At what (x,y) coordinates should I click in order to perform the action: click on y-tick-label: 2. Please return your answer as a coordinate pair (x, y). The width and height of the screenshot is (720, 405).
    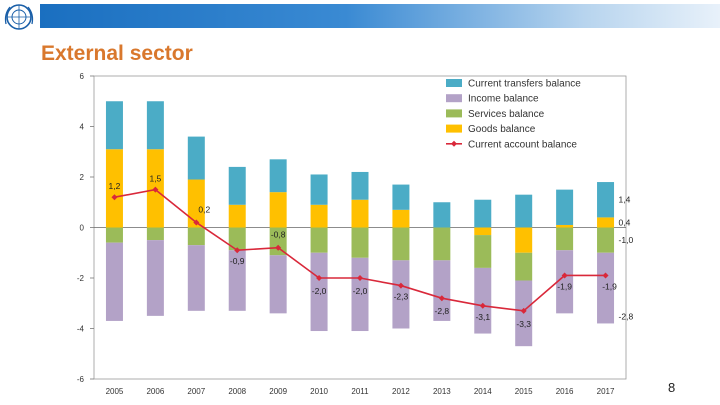
    Looking at the image, I should click on (82, 177).